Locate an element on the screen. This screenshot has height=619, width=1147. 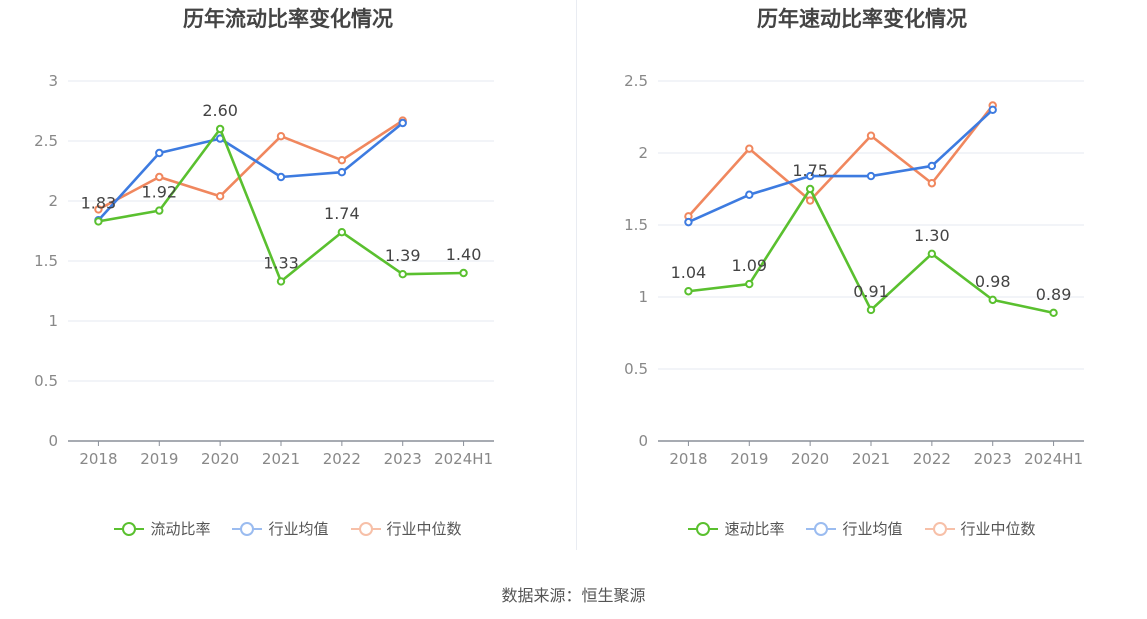
data-label: 0.91 is located at coordinates (871, 291).